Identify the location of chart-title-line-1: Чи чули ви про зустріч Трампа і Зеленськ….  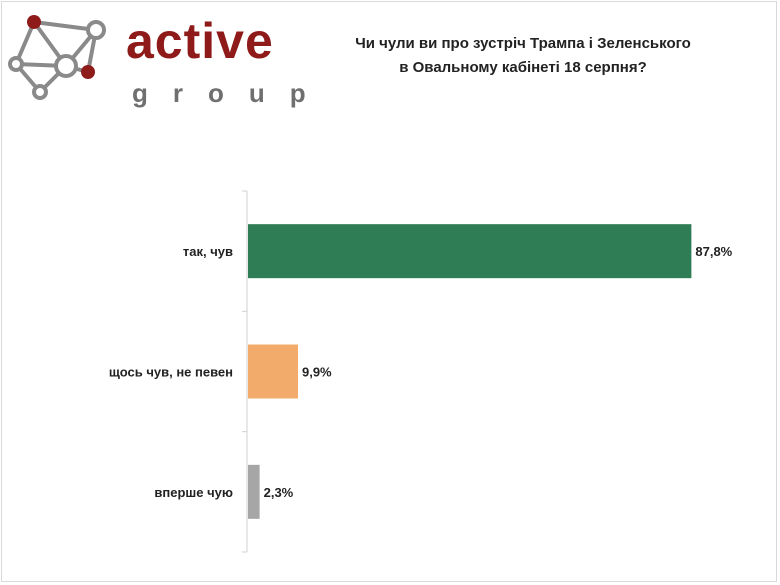
(523, 43).